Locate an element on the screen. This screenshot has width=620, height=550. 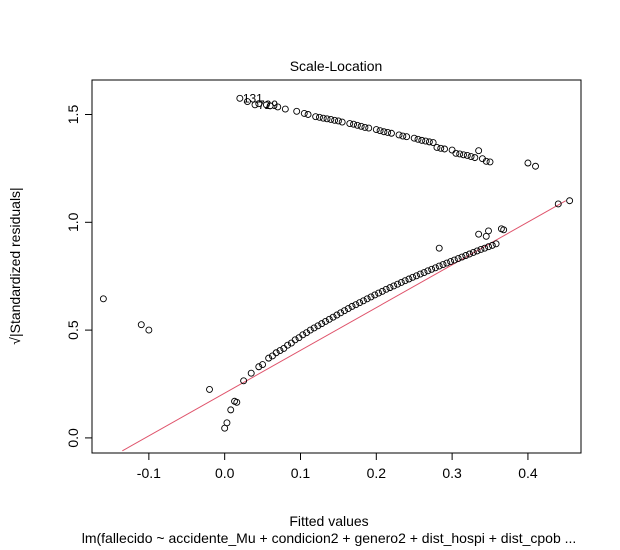
point-annotation: 131 is located at coordinates (253, 98).